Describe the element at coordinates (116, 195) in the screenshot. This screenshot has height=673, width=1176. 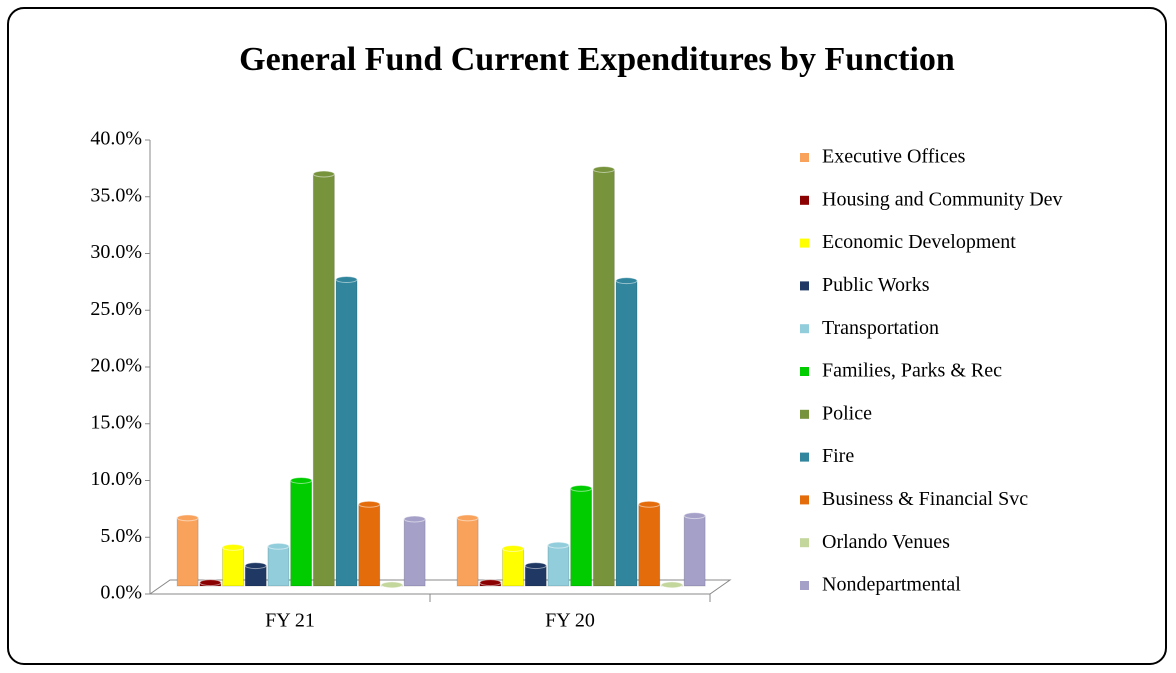
I see `y-tick-label: 35.0%` at that location.